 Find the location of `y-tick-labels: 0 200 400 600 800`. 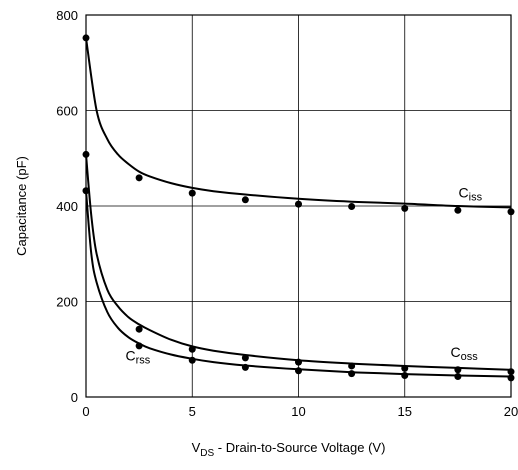

y-tick-labels: 0 200 400 600 800 is located at coordinates (67, 206).